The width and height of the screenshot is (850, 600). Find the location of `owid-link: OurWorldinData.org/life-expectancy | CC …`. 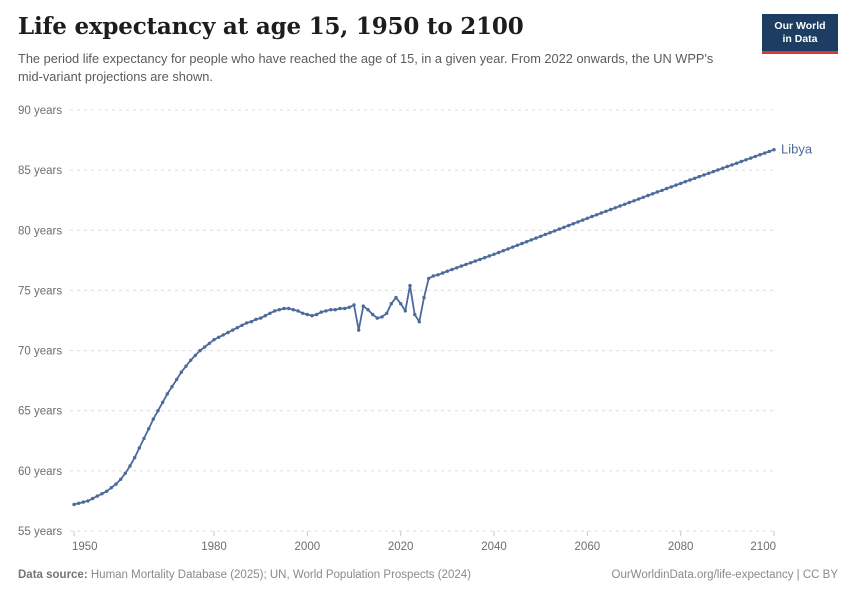

owid-link: OurWorldinData.org/life-expectancy | CC … is located at coordinates (724, 575).